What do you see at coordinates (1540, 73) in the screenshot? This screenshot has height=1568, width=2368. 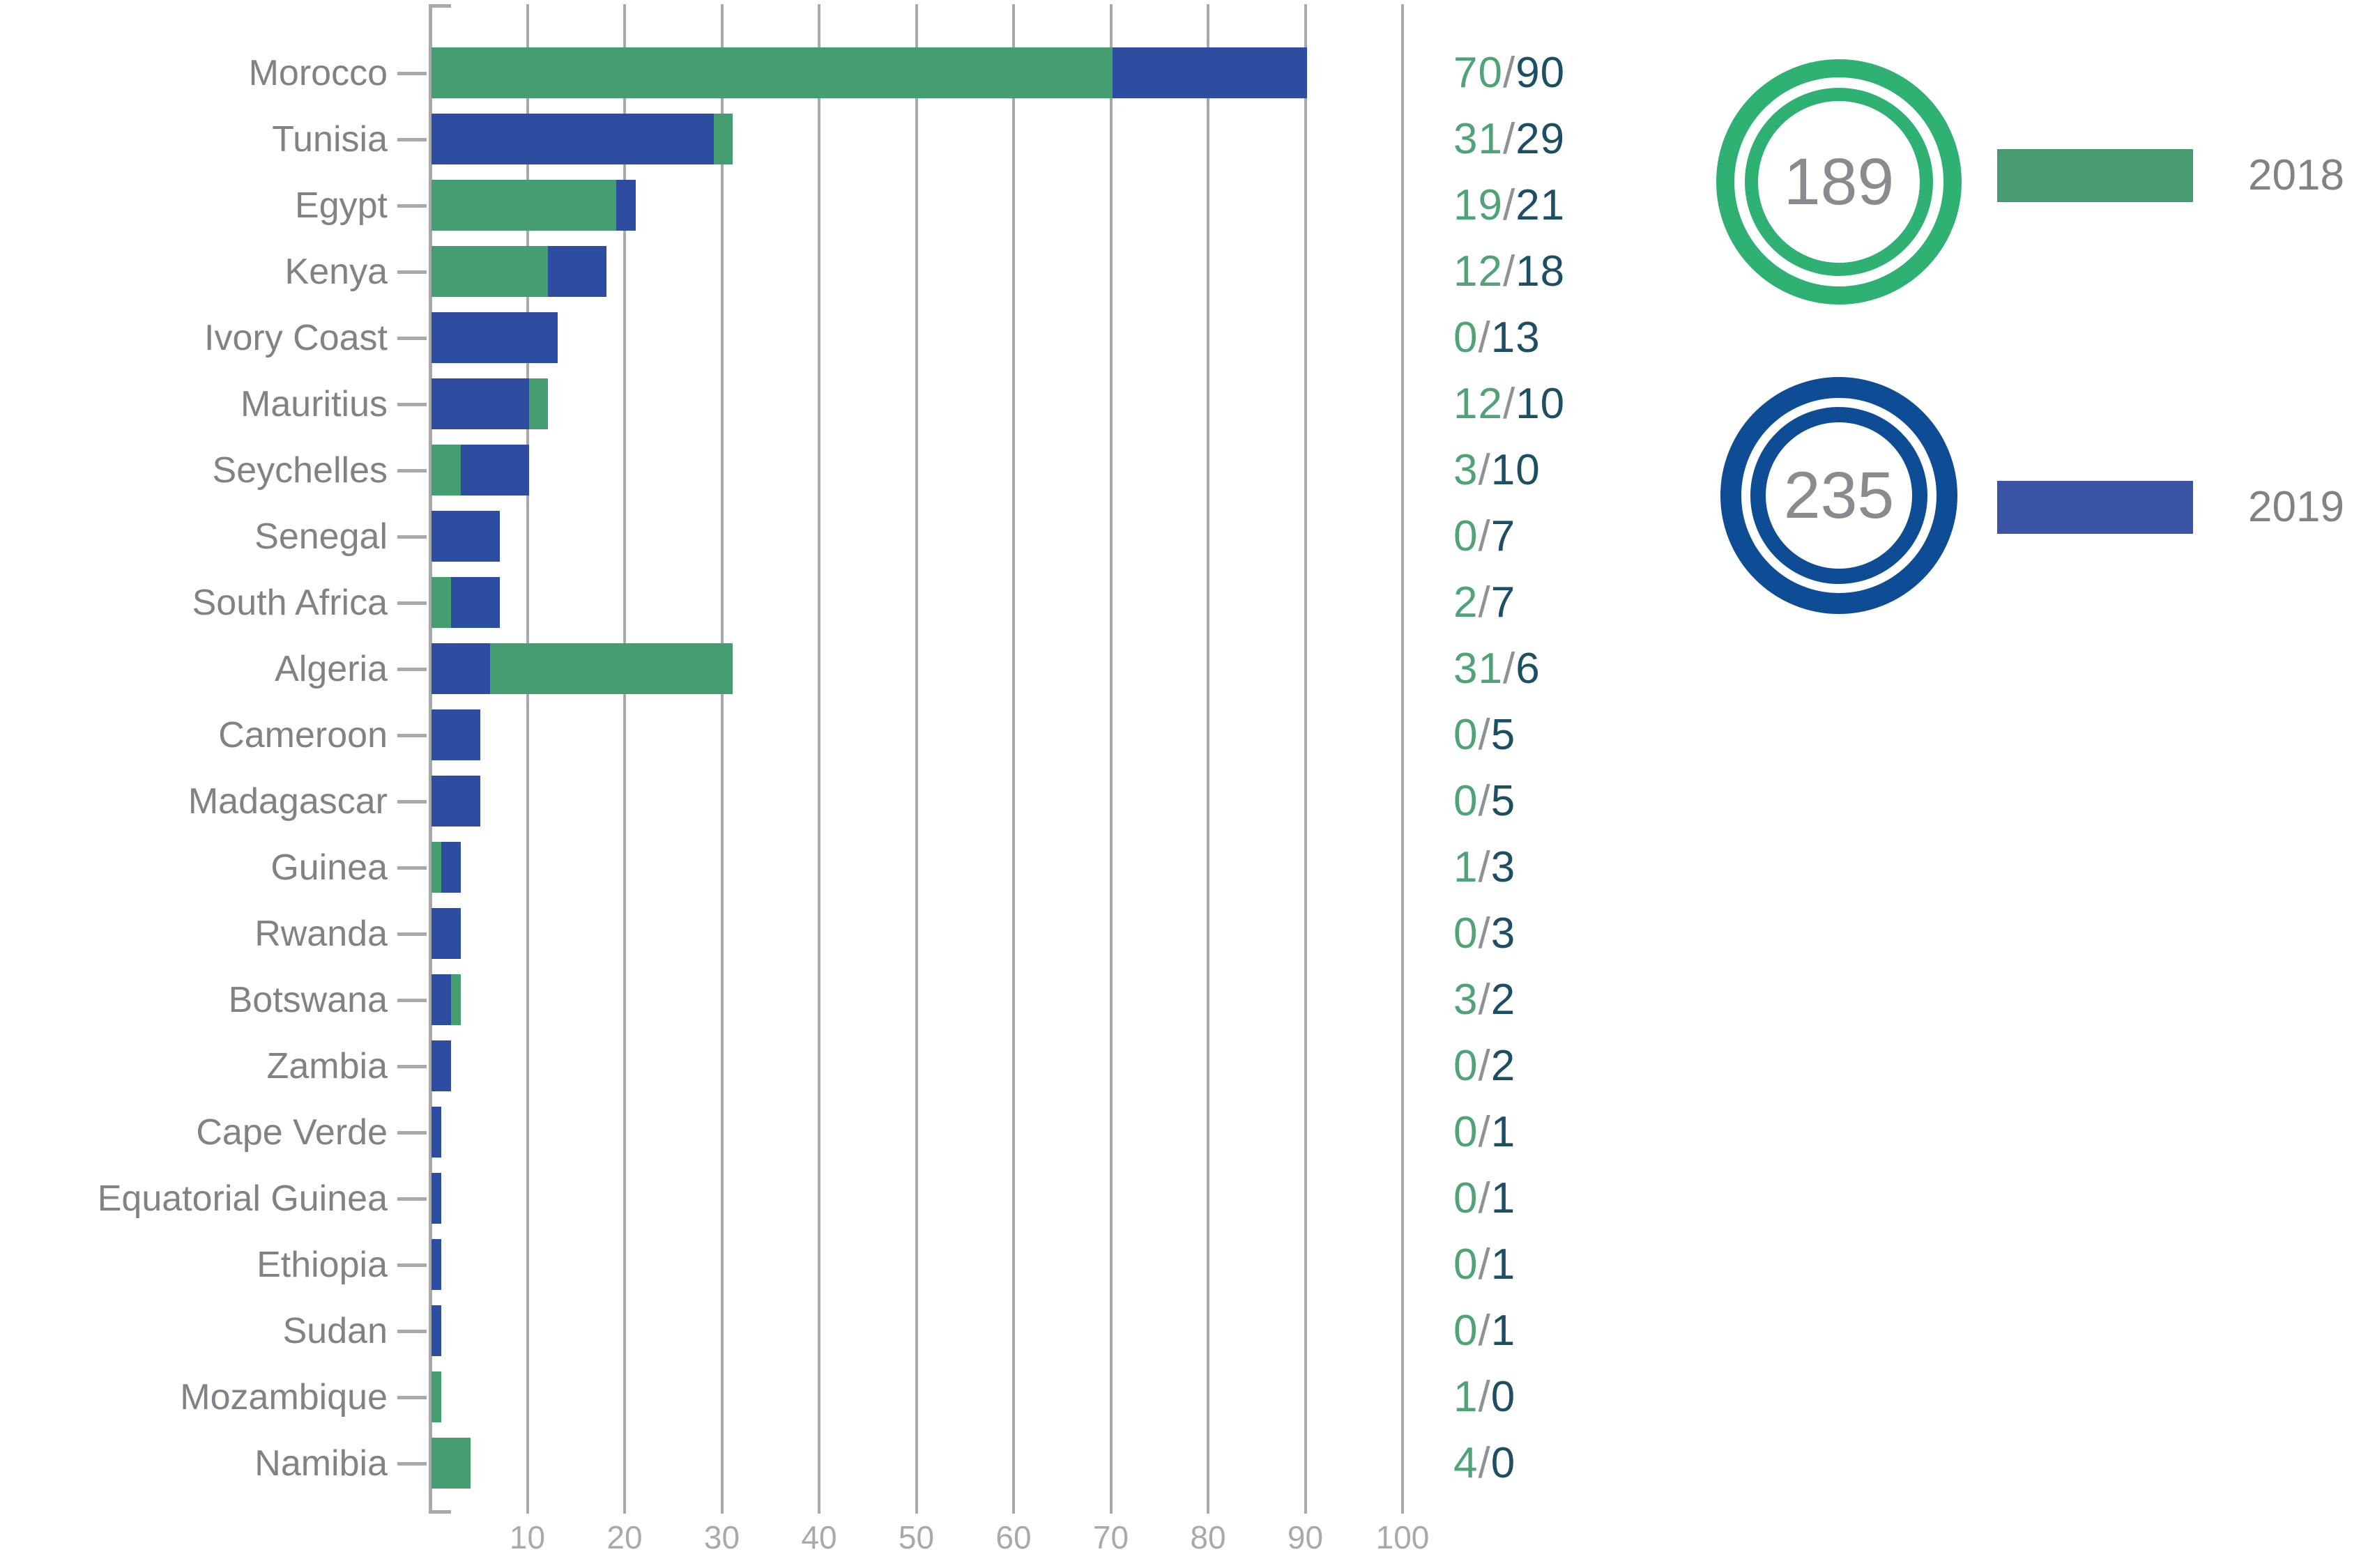 I see `value-2019-morocco: 90` at bounding box center [1540, 73].